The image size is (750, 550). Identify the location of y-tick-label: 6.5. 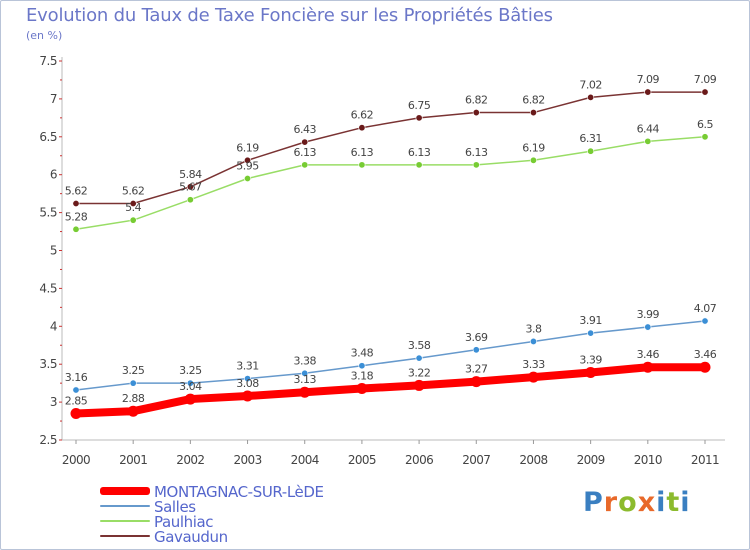
(48, 137).